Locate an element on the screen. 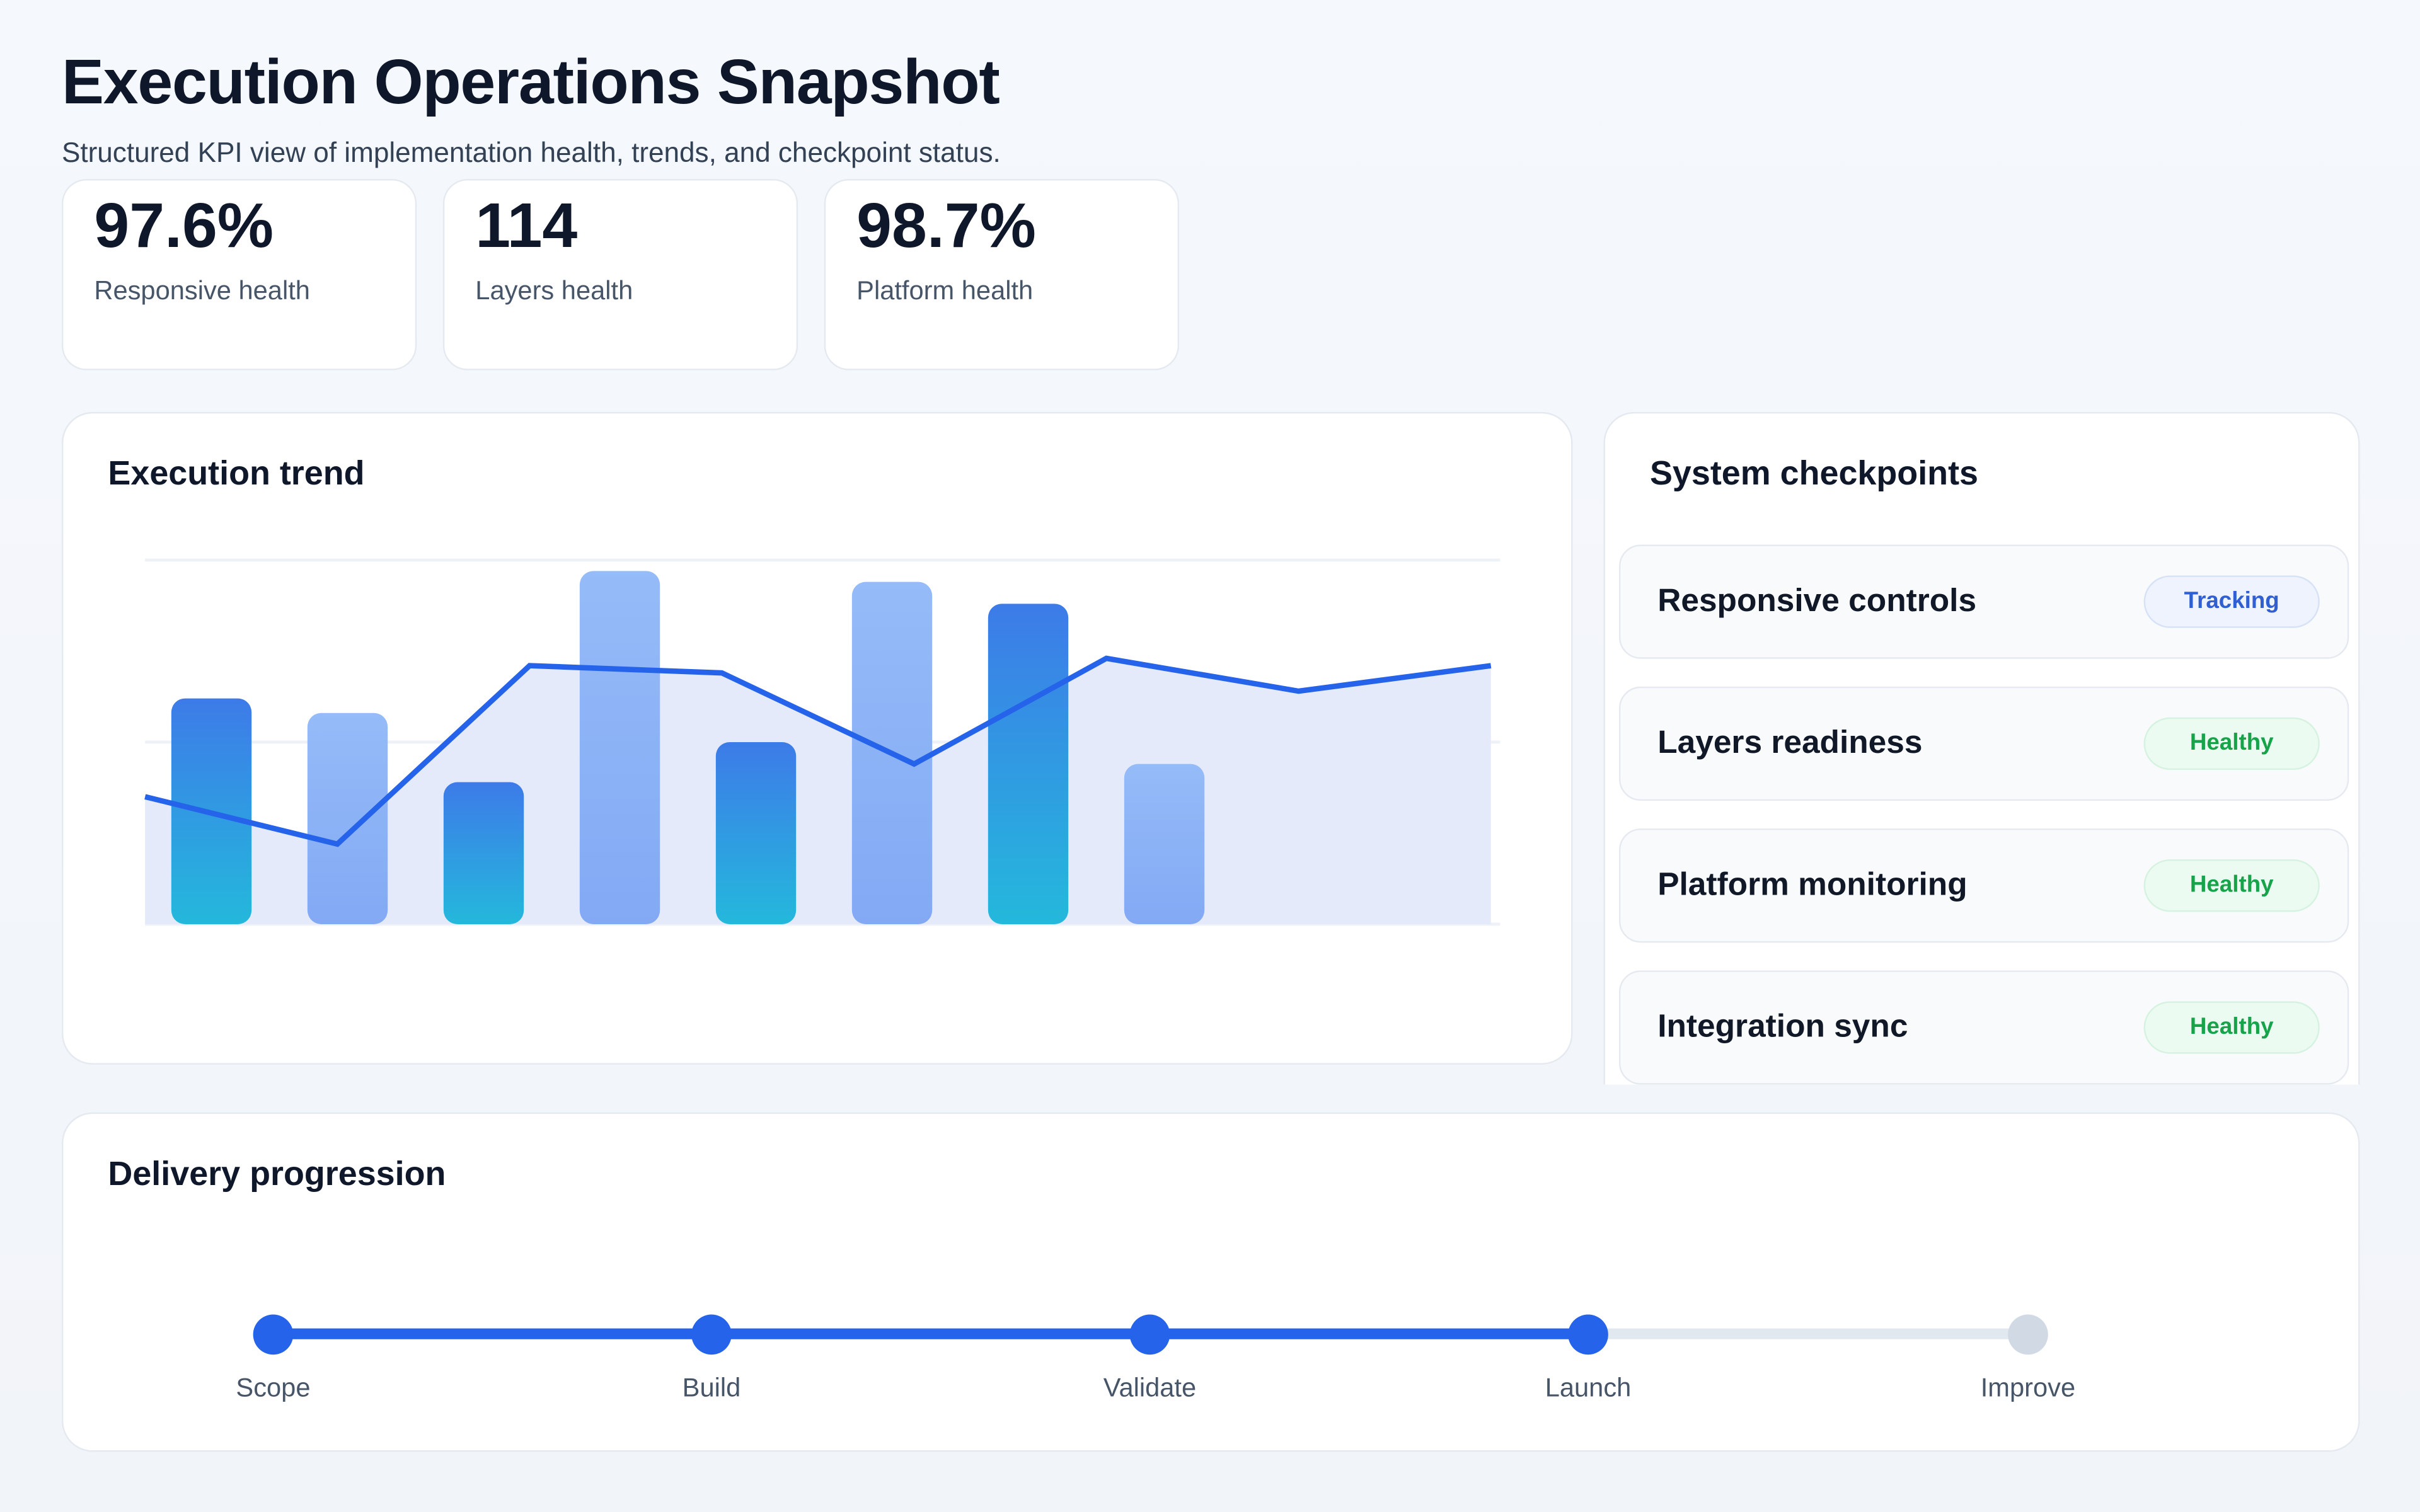  kpi-label: Responsive health is located at coordinates (202, 291).